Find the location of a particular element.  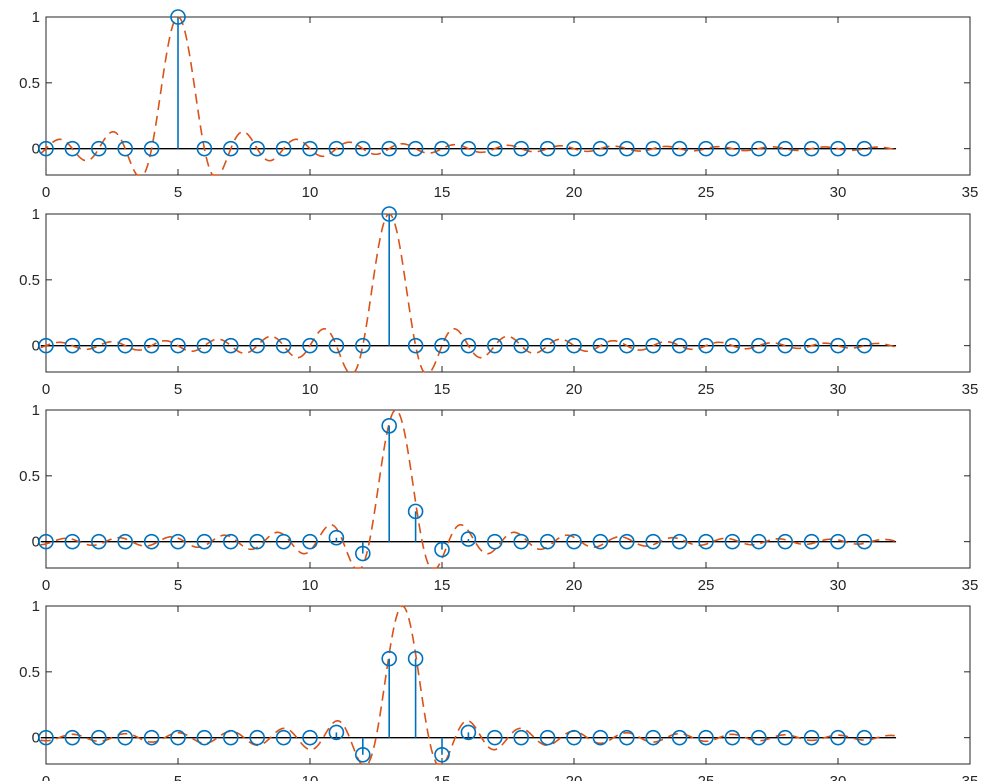

x-tick-label: 5 is located at coordinates (178, 585).